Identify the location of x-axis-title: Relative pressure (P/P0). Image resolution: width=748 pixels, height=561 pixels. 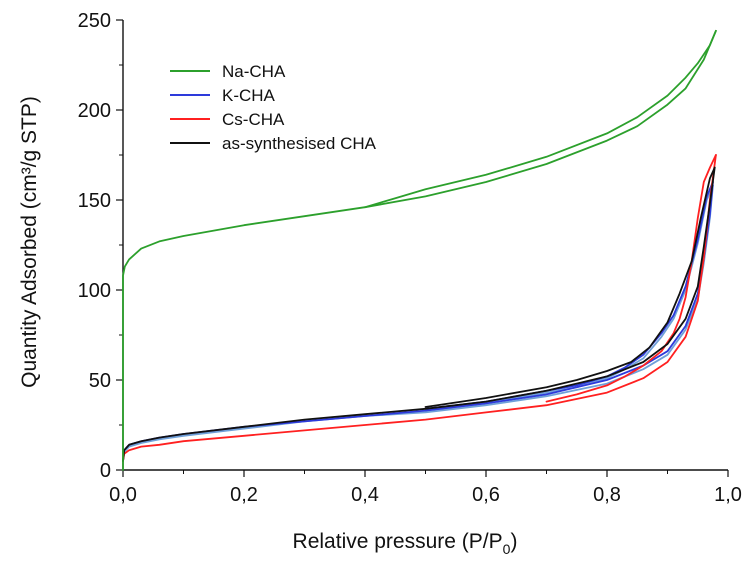
(405, 543).